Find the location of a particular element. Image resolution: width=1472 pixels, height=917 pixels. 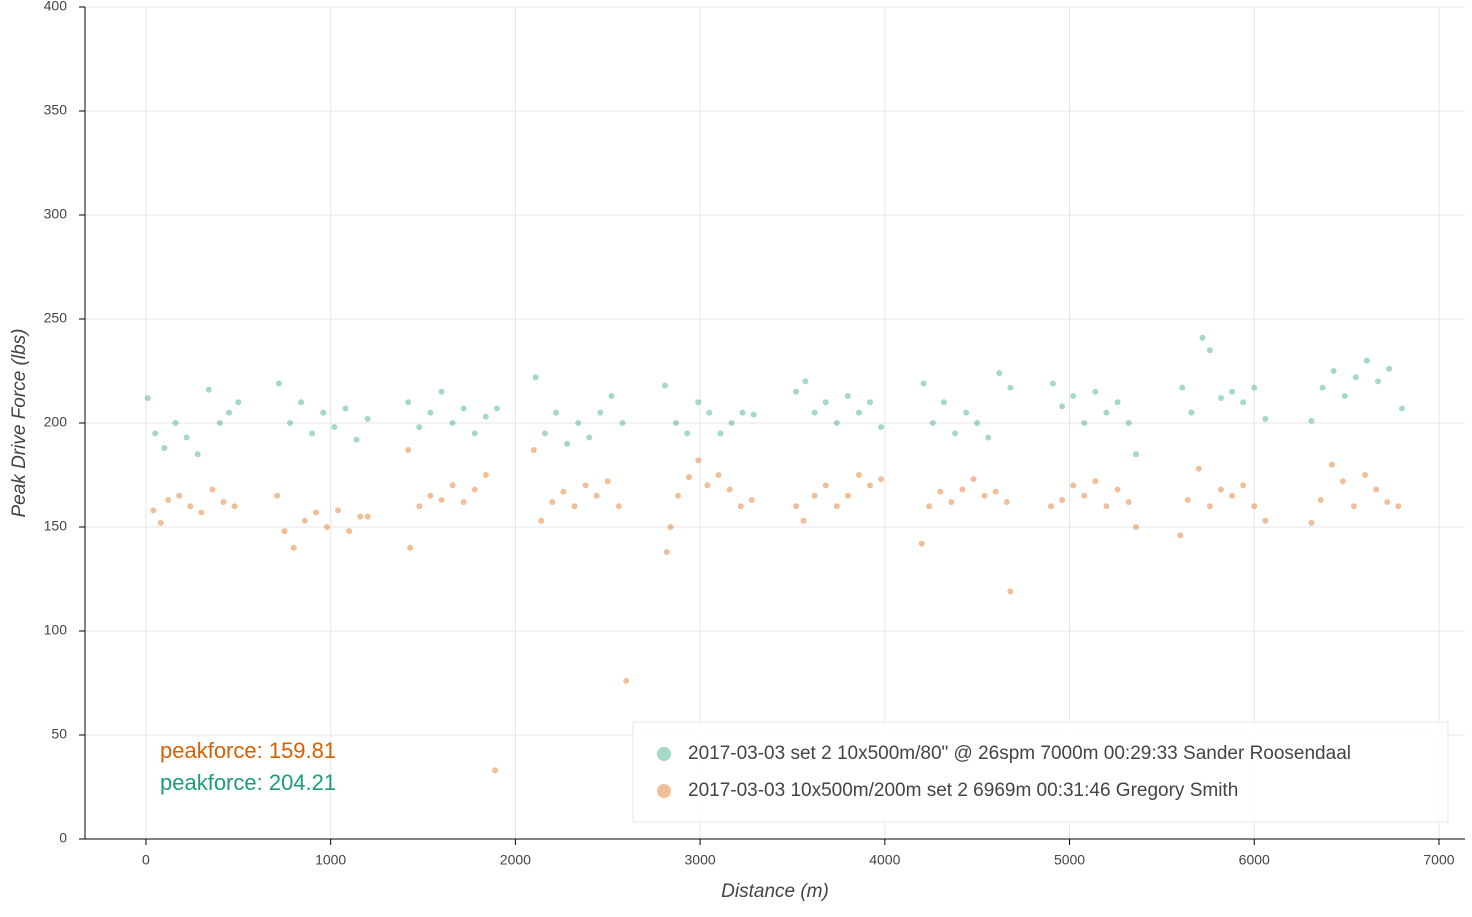

y-tick-label: 200 is located at coordinates (56, 422).